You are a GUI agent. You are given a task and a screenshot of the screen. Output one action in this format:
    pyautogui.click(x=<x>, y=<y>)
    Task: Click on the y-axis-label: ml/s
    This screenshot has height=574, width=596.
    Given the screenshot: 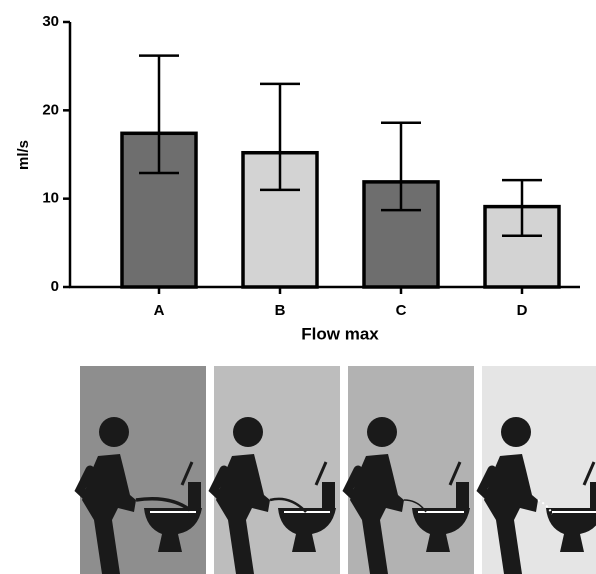 What is the action you would take?
    pyautogui.click(x=23, y=155)
    